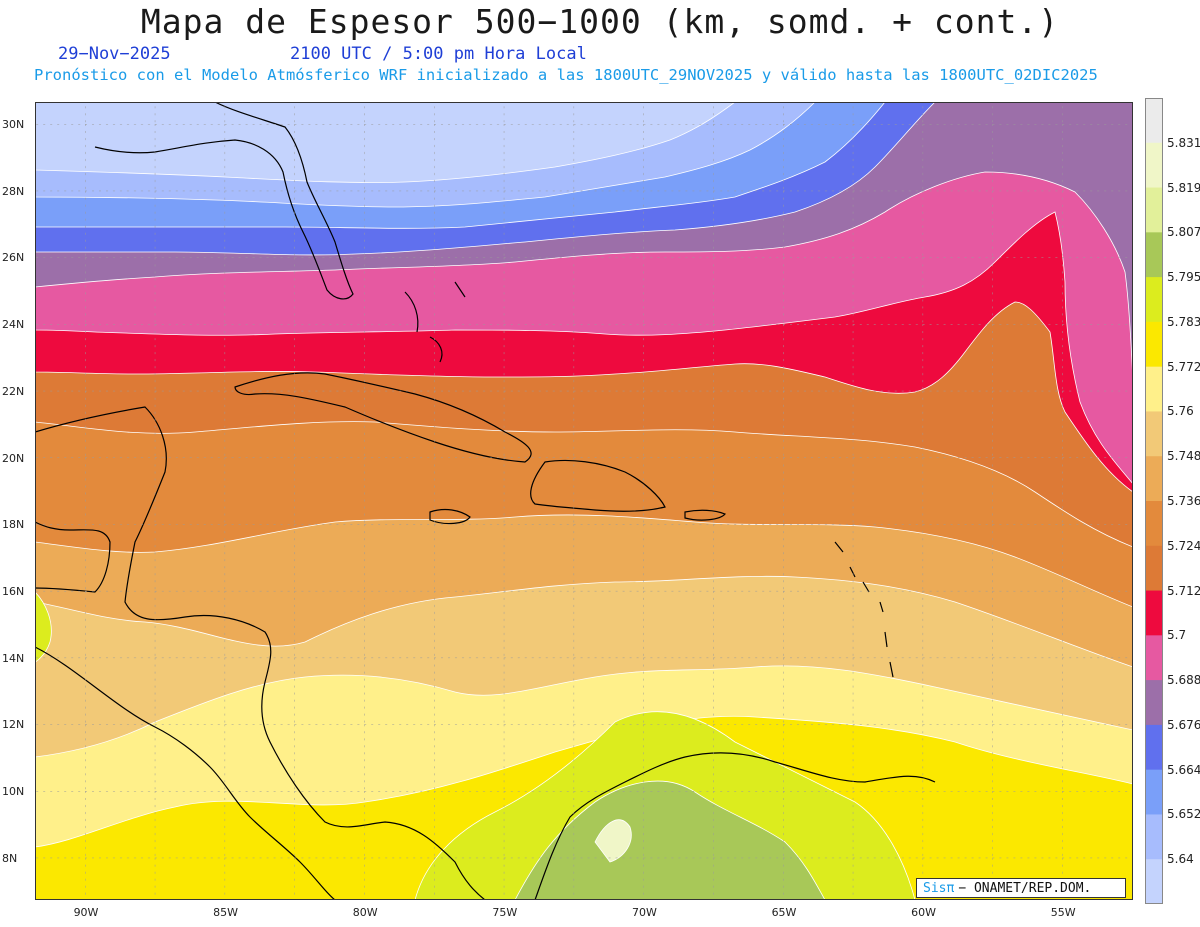 The height and width of the screenshot is (927, 1200). What do you see at coordinates (13, 124) in the screenshot?
I see `lat-label: 30N` at bounding box center [13, 124].